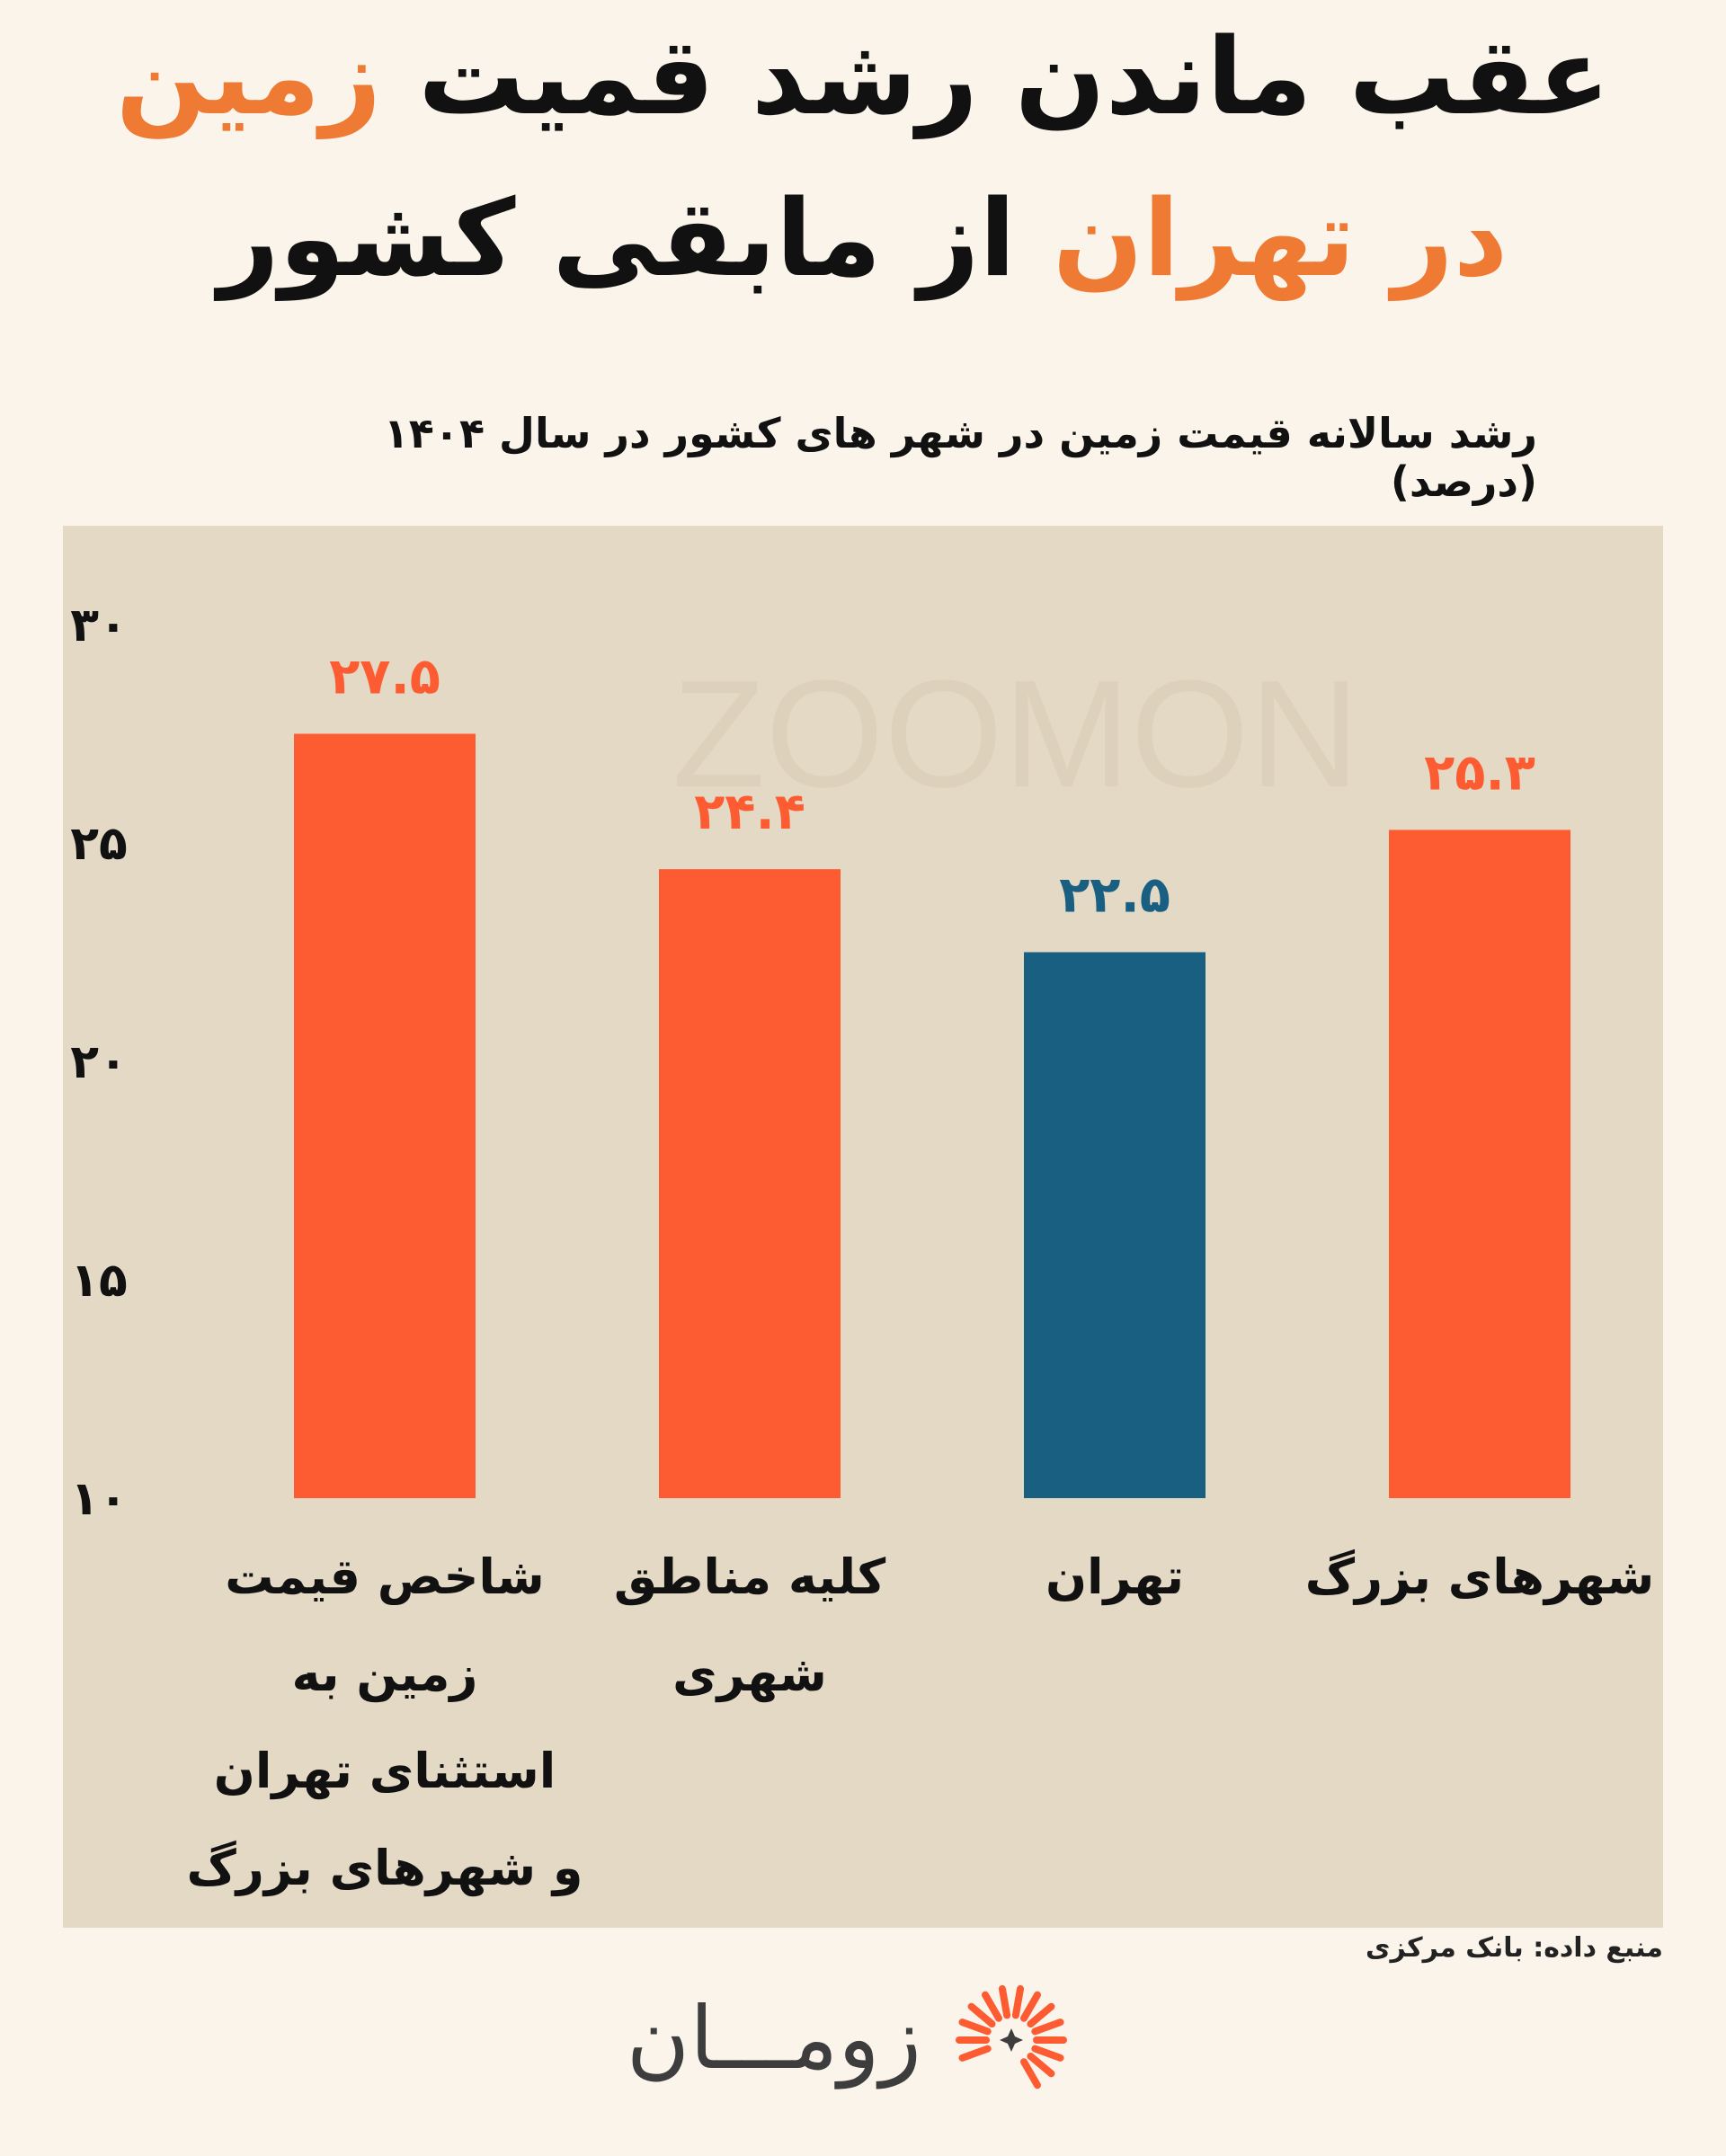 This screenshot has height=2156, width=1726. What do you see at coordinates (1480, 1577) in the screenshot?
I see `x-tick-label: شهرهای بزرگ` at bounding box center [1480, 1577].